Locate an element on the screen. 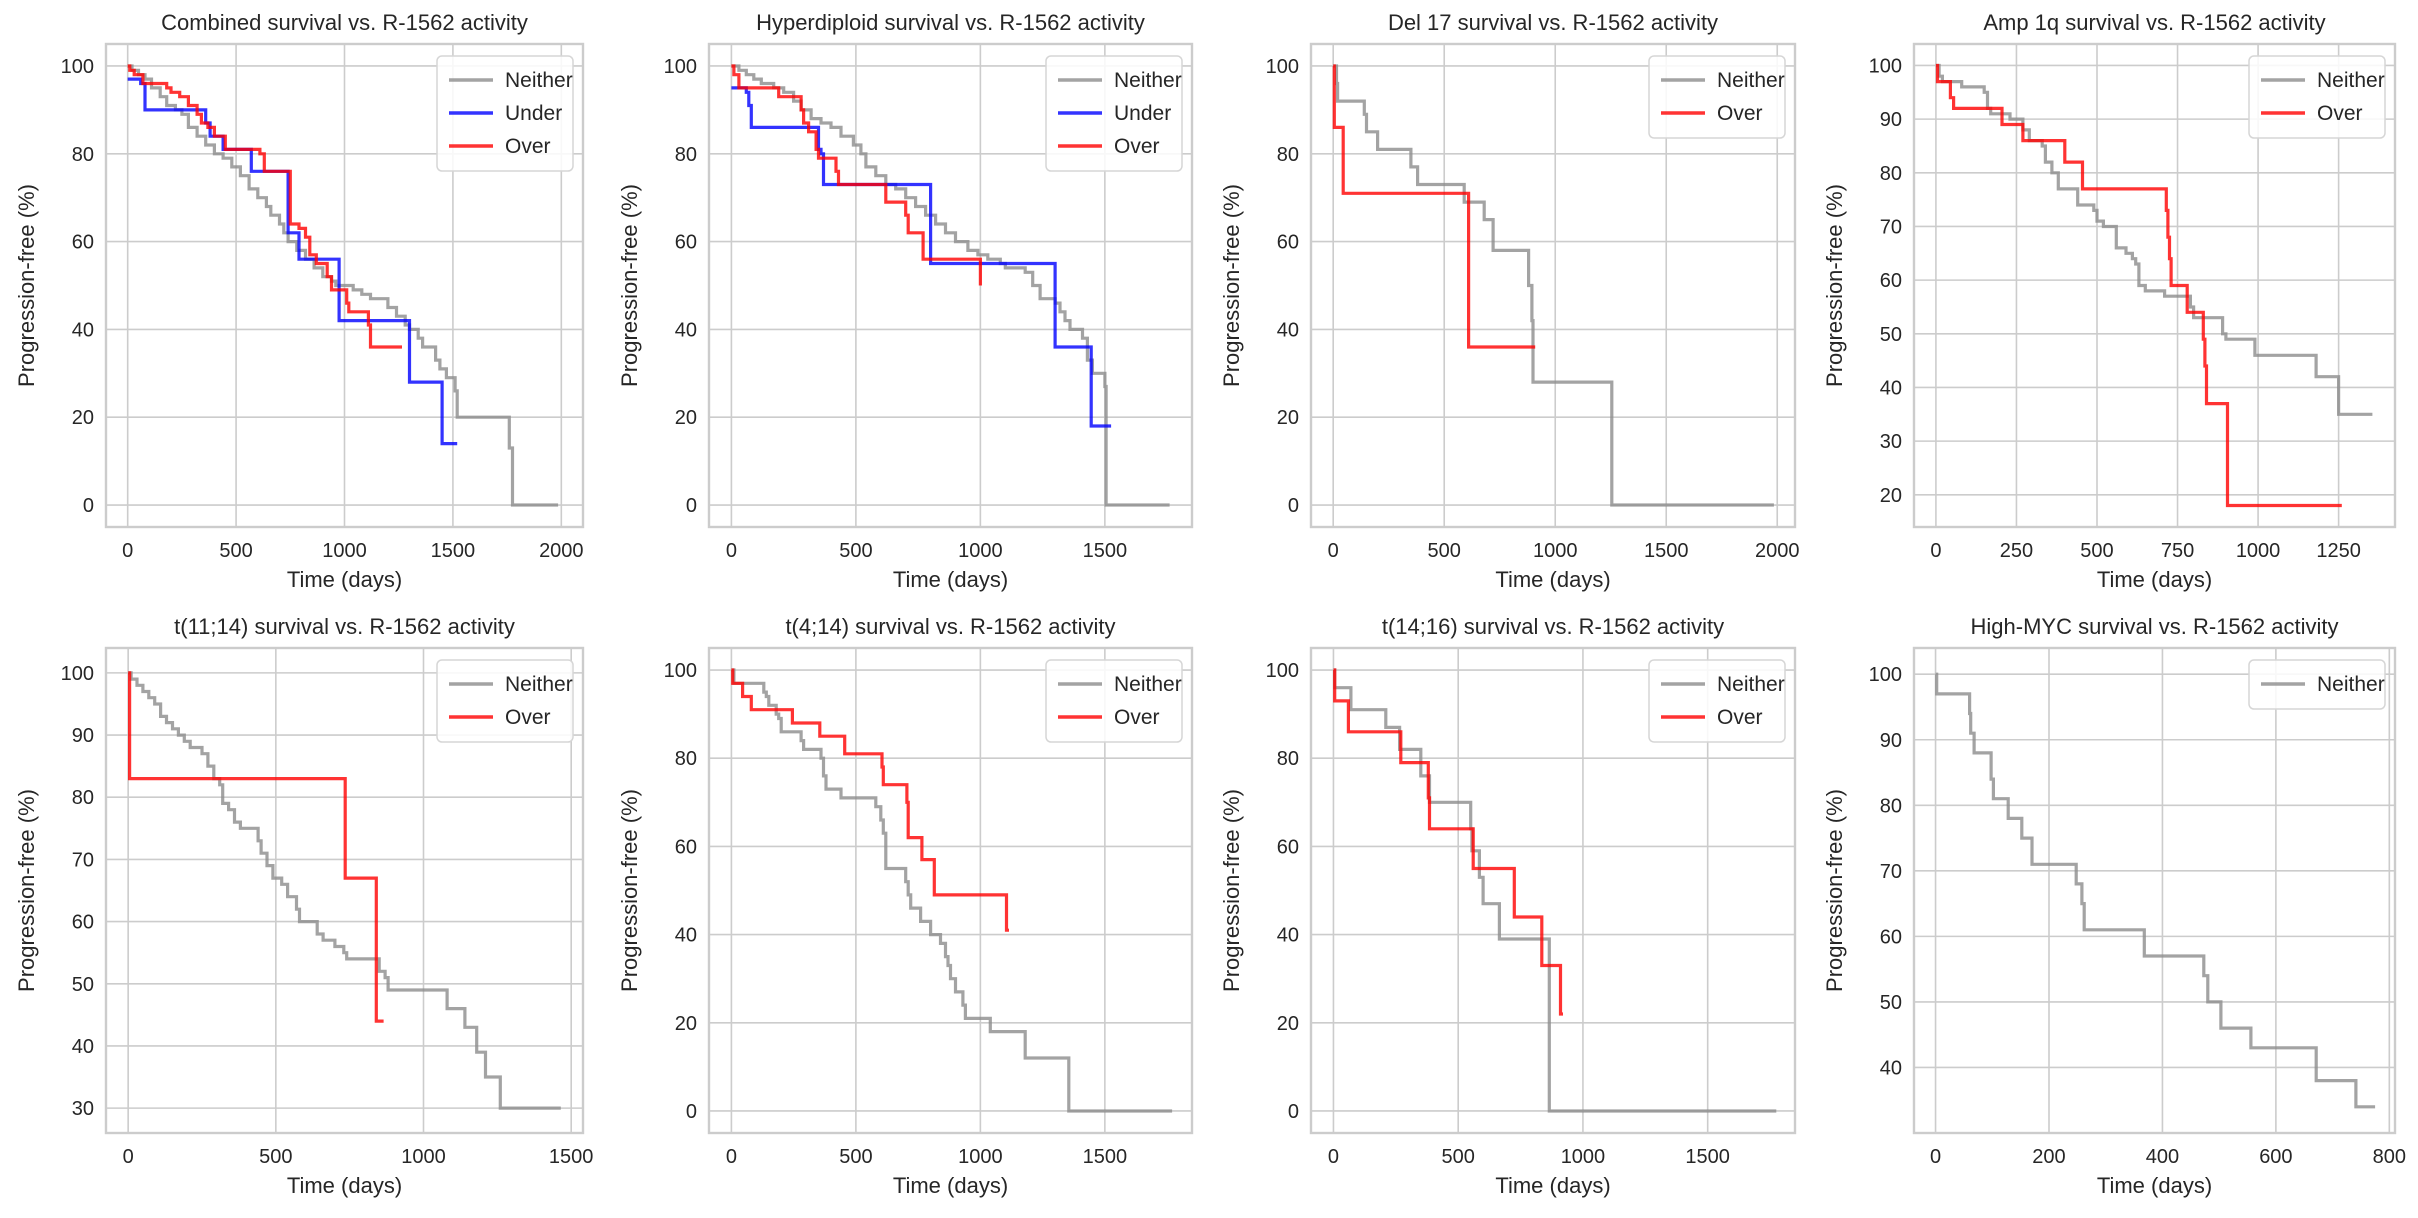  chart-title: t(4;14) survival vs. R-1562 activity is located at coordinates (950, 626).